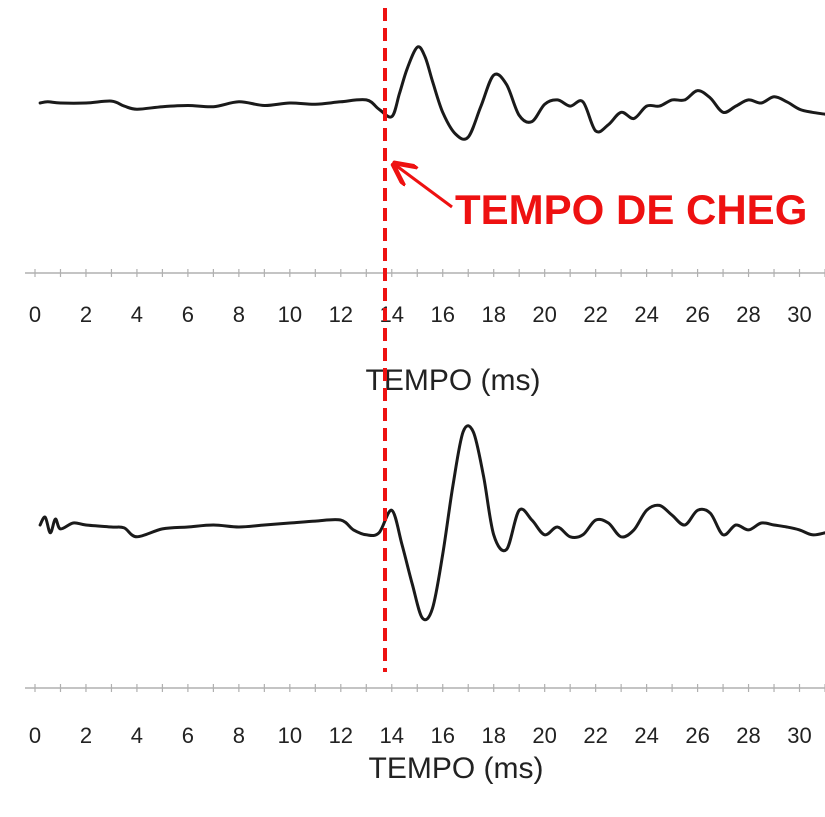 The height and width of the screenshot is (817, 825). Describe the element at coordinates (544, 314) in the screenshot. I see `top-tick-label: 20` at that location.